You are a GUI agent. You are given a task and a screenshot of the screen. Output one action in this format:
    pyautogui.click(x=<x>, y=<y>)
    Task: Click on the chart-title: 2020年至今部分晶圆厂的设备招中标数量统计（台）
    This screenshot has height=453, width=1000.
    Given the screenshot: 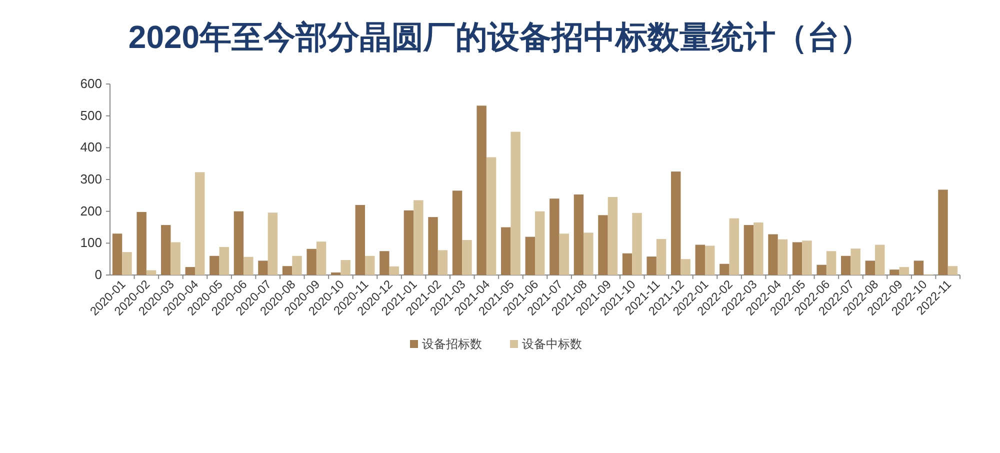 What is the action you would take?
    pyautogui.click(x=500, y=37)
    